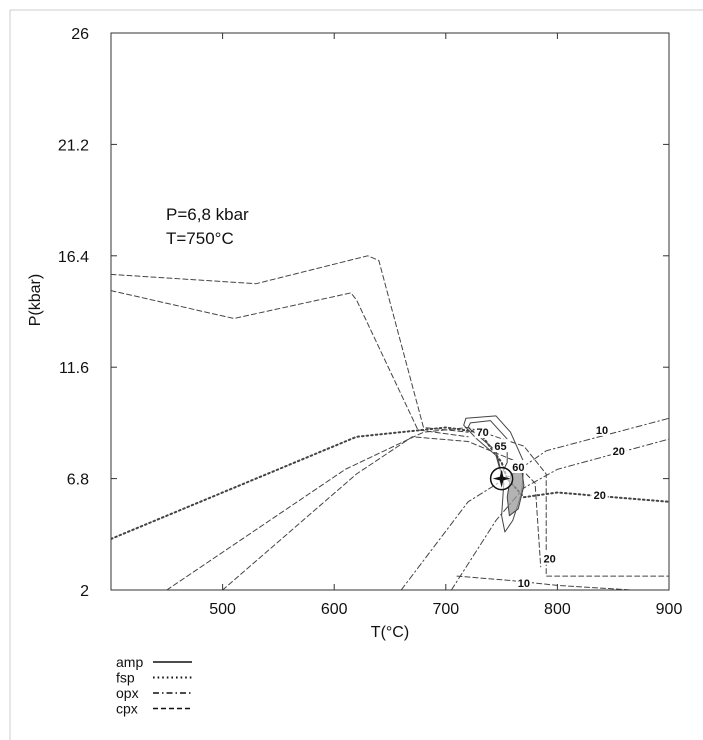 Image resolution: width=703 pixels, height=740 pixels. I want to click on cpx-contour-label: 20, so click(549, 560).